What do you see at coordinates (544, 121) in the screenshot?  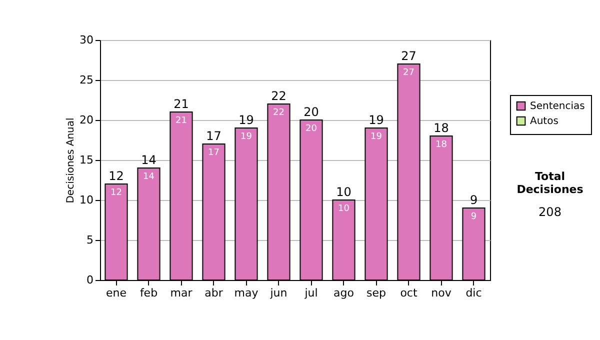 I see `legend-label: Autos` at bounding box center [544, 121].